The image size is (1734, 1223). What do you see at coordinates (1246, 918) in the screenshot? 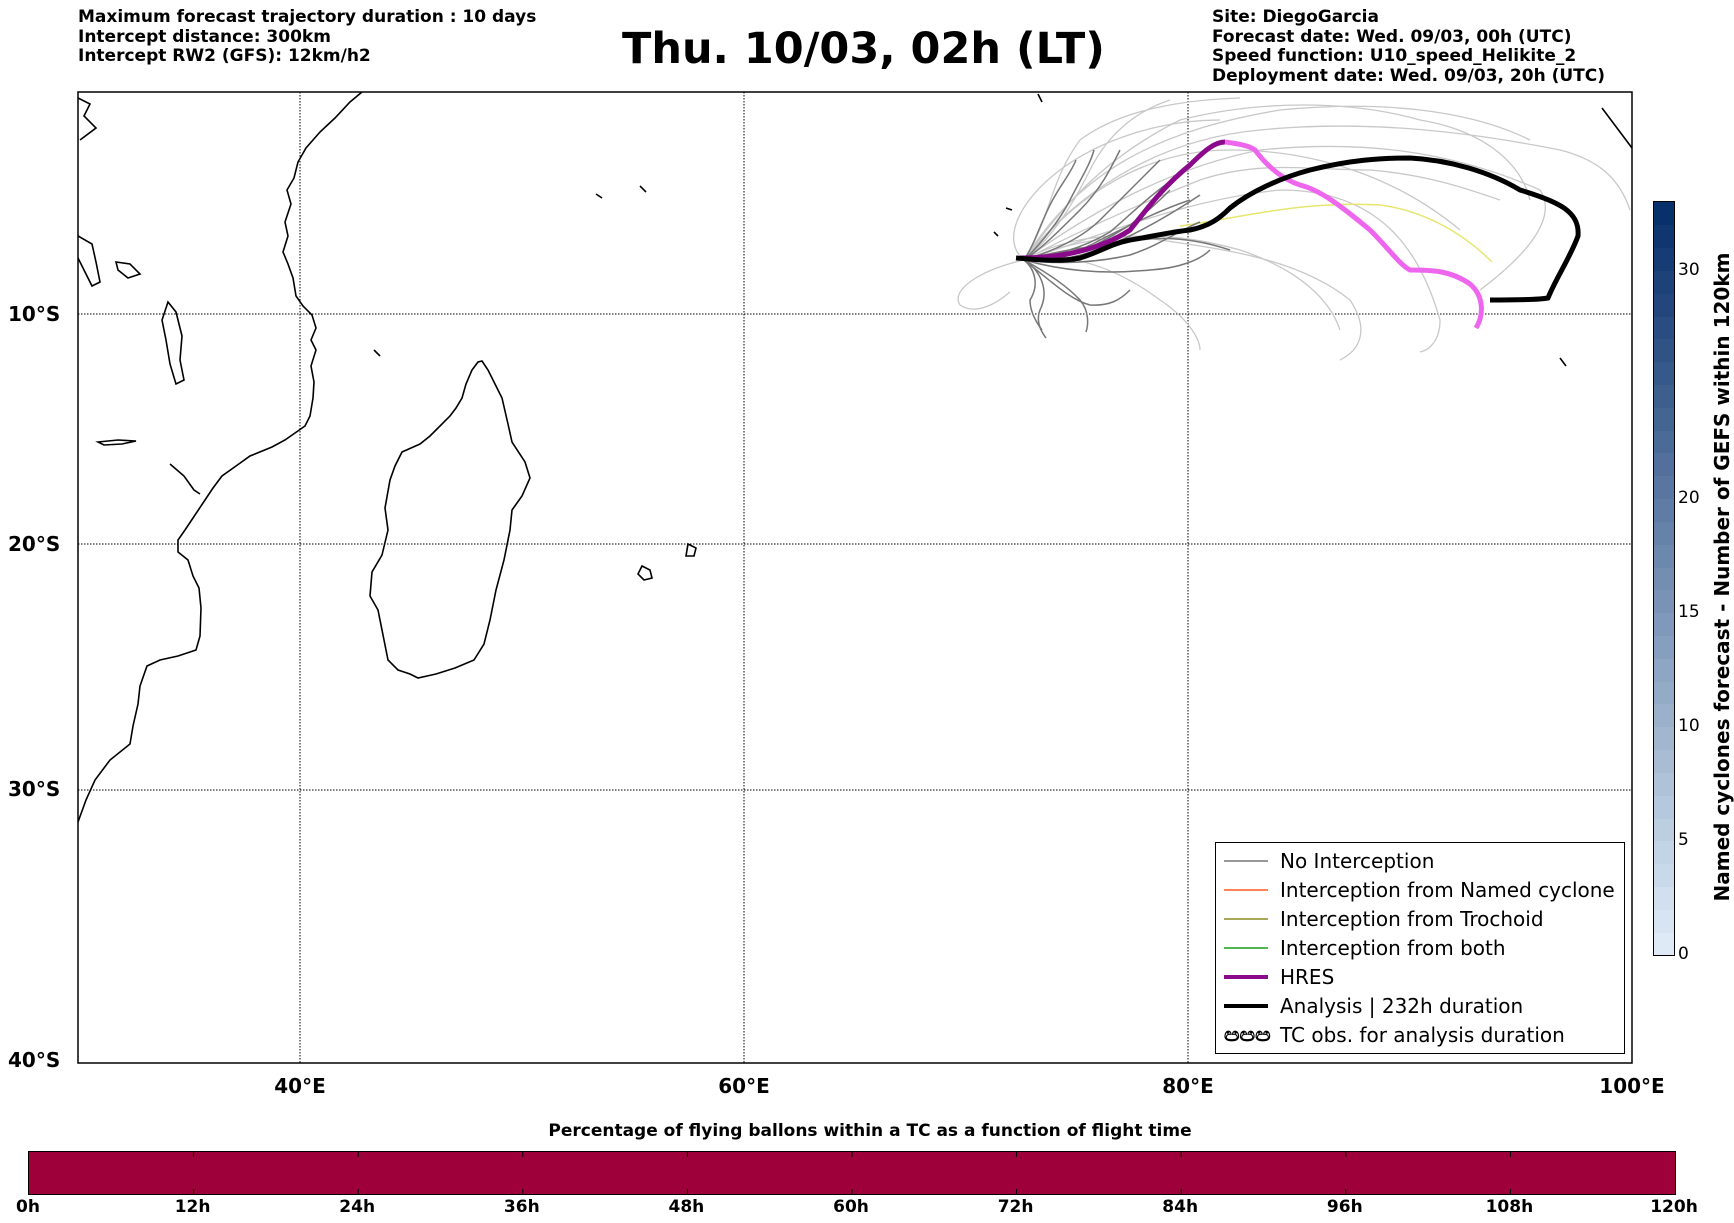
I see `trochoid-swatch` at bounding box center [1246, 918].